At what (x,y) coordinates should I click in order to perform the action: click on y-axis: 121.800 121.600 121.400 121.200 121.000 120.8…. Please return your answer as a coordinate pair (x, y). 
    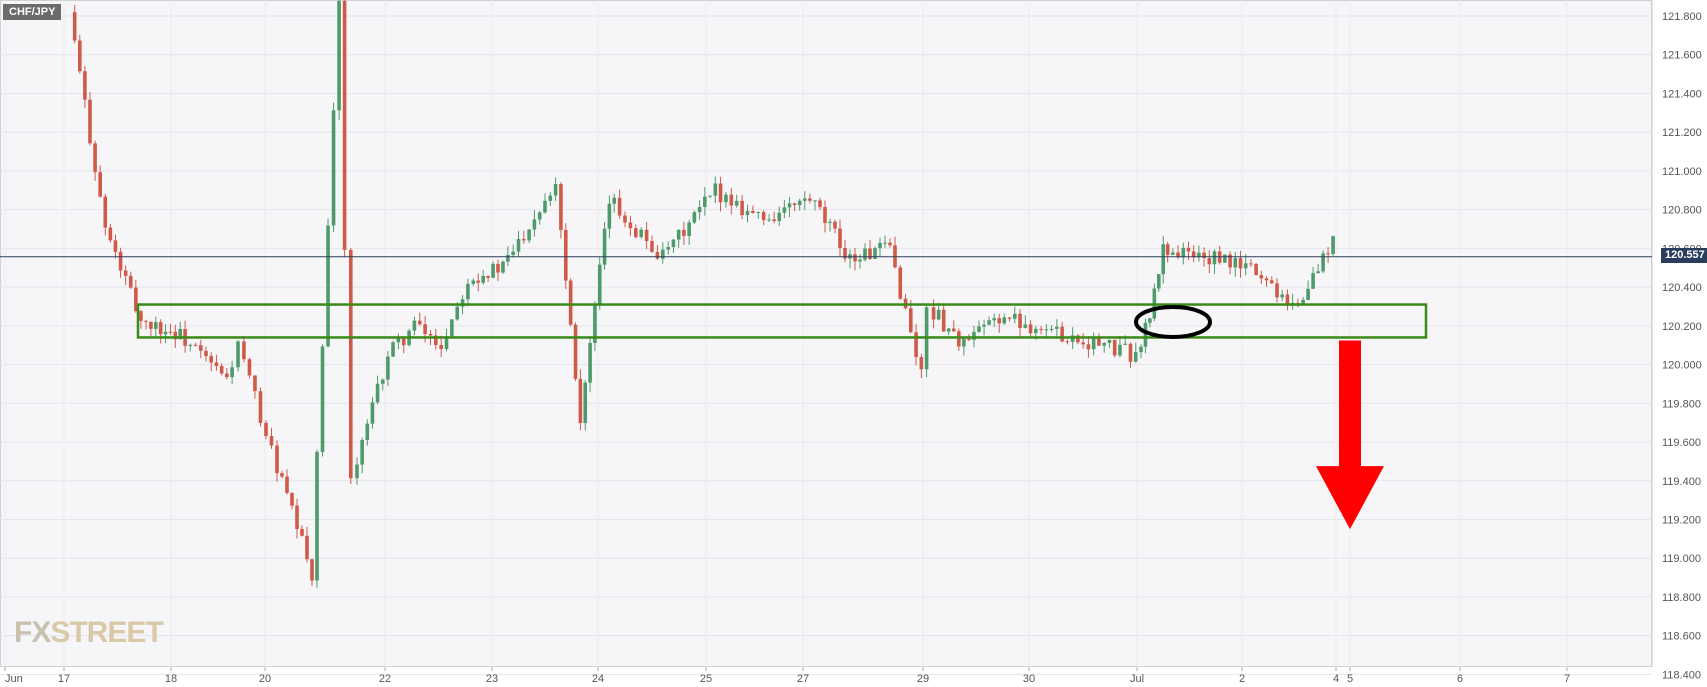
    Looking at the image, I should click on (1676, 340).